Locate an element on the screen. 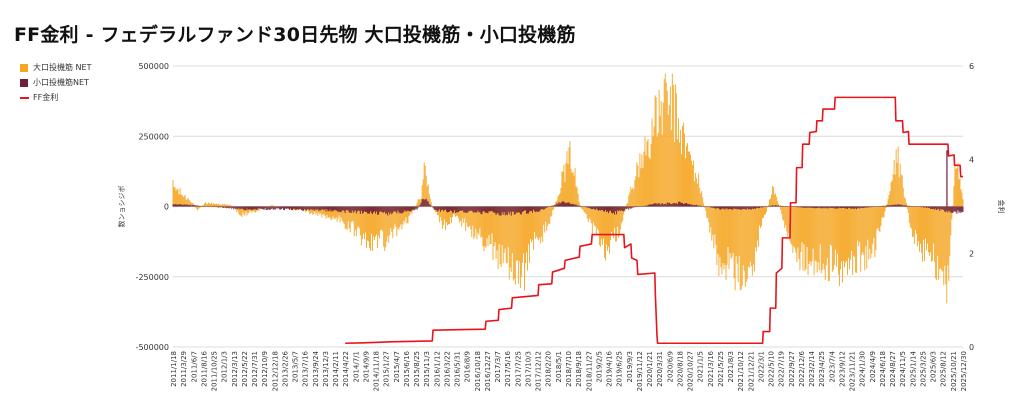 The height and width of the screenshot is (414, 1024). y-tick-label: -250000 is located at coordinates (152, 277).